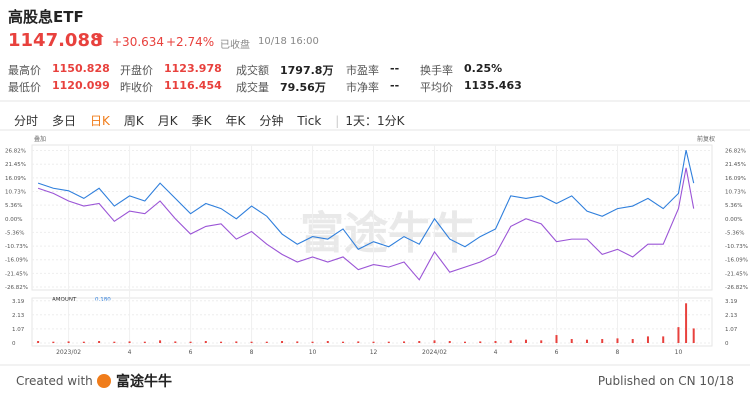 Image resolution: width=750 pixels, height=401 pixels. Describe the element at coordinates (68, 352) in the screenshot. I see `x-tick-label: 2023/02` at that location.